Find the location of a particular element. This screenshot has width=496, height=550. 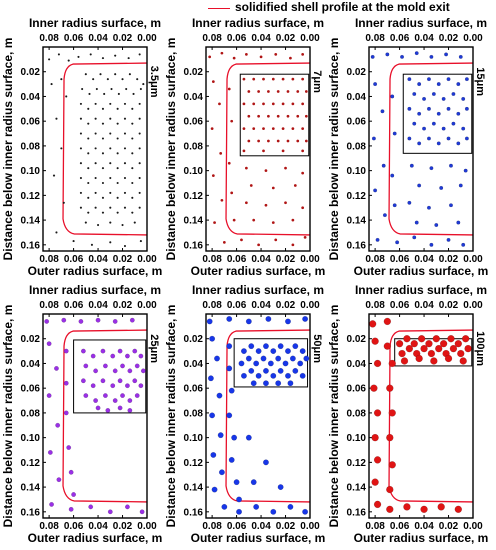

particle-size-label: 15μm is located at coordinates (480, 81).